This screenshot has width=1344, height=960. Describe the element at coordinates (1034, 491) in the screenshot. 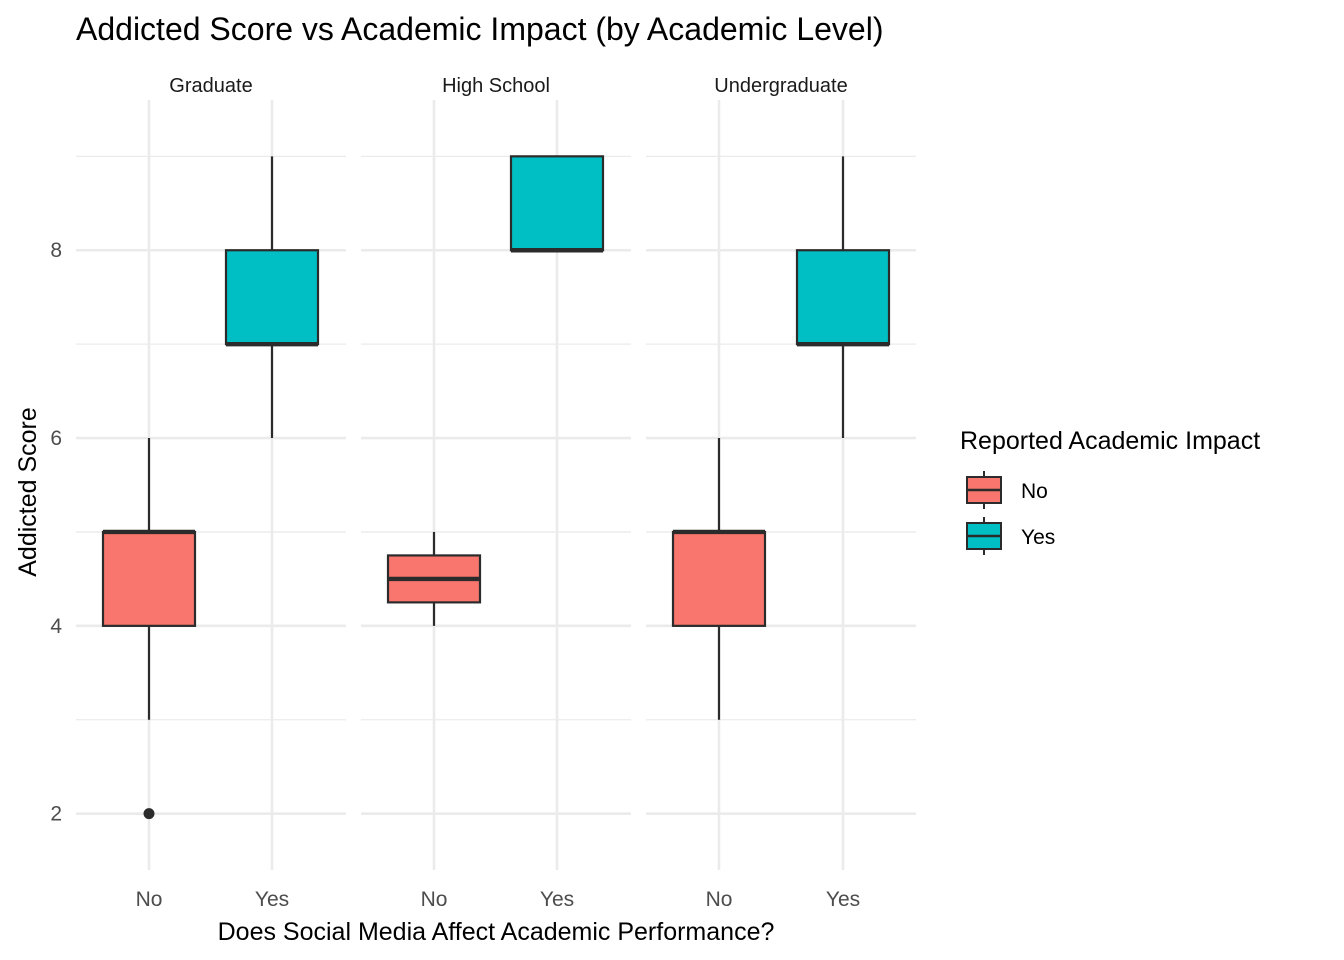

I see `legend-label: No` at that location.